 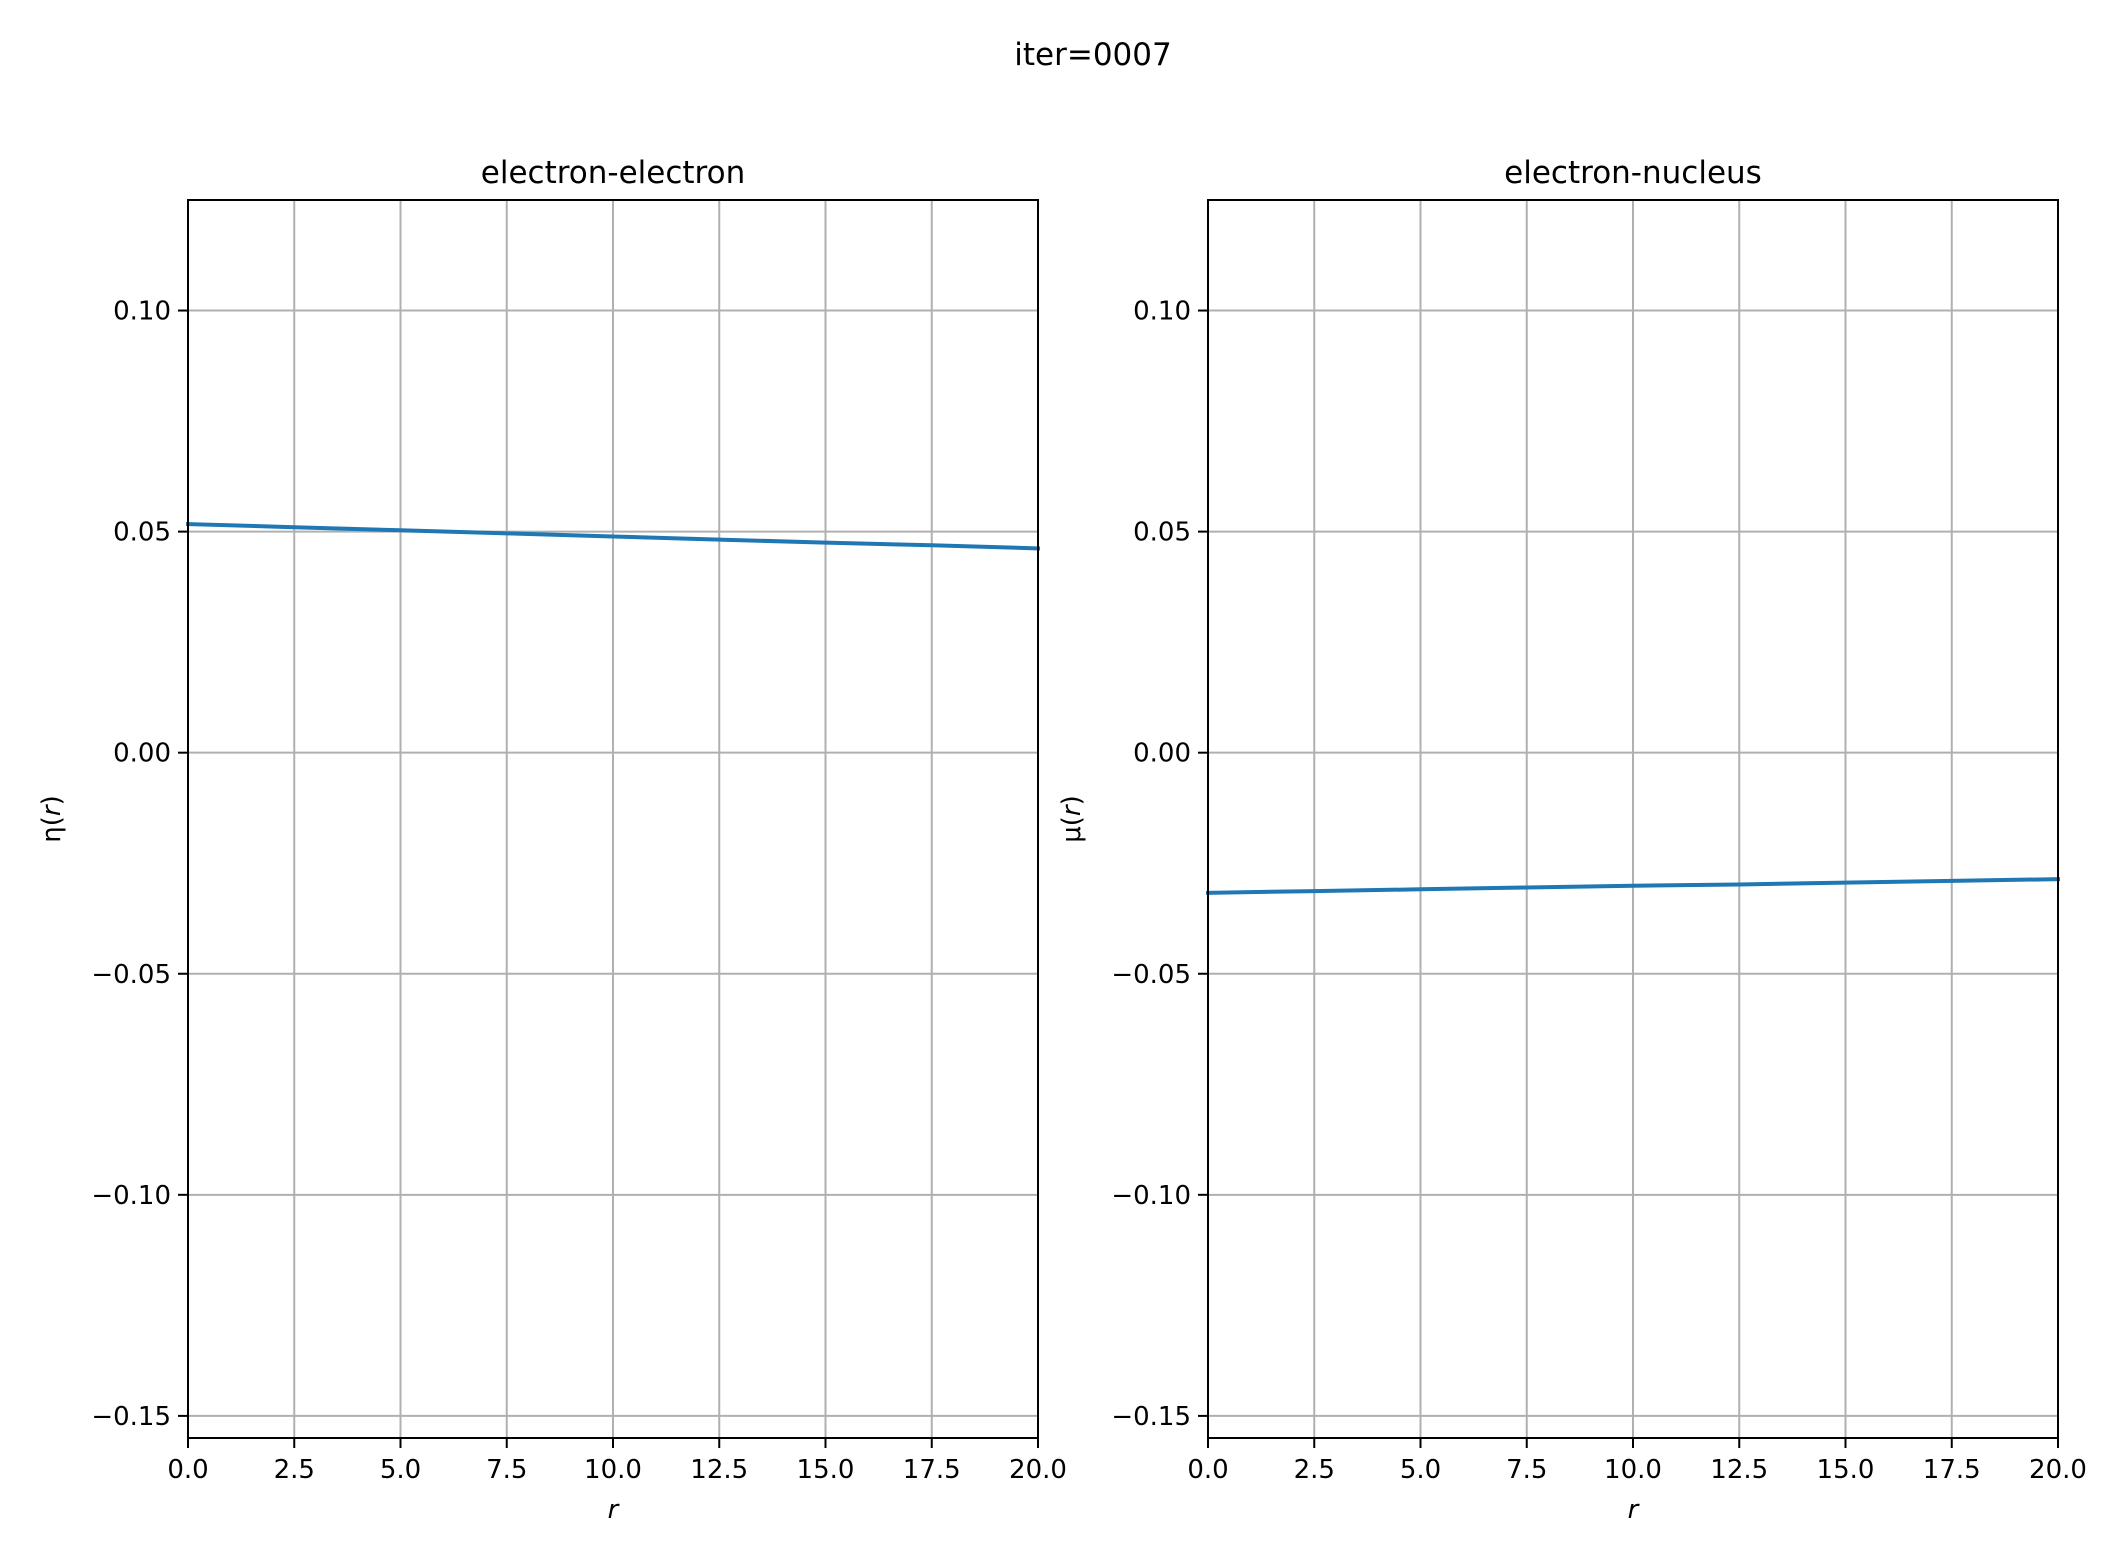 I want to click on panel-title: electron-electron, so click(x=613, y=173).